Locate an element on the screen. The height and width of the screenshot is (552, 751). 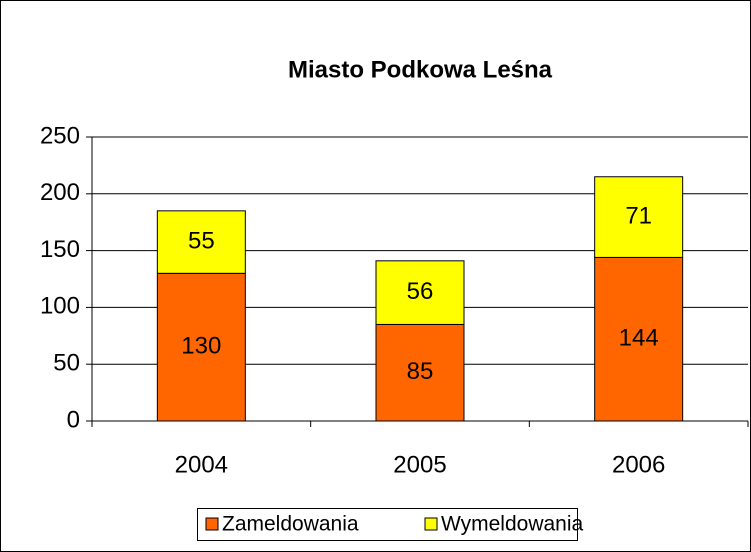
data-label: 130 is located at coordinates (201, 346).